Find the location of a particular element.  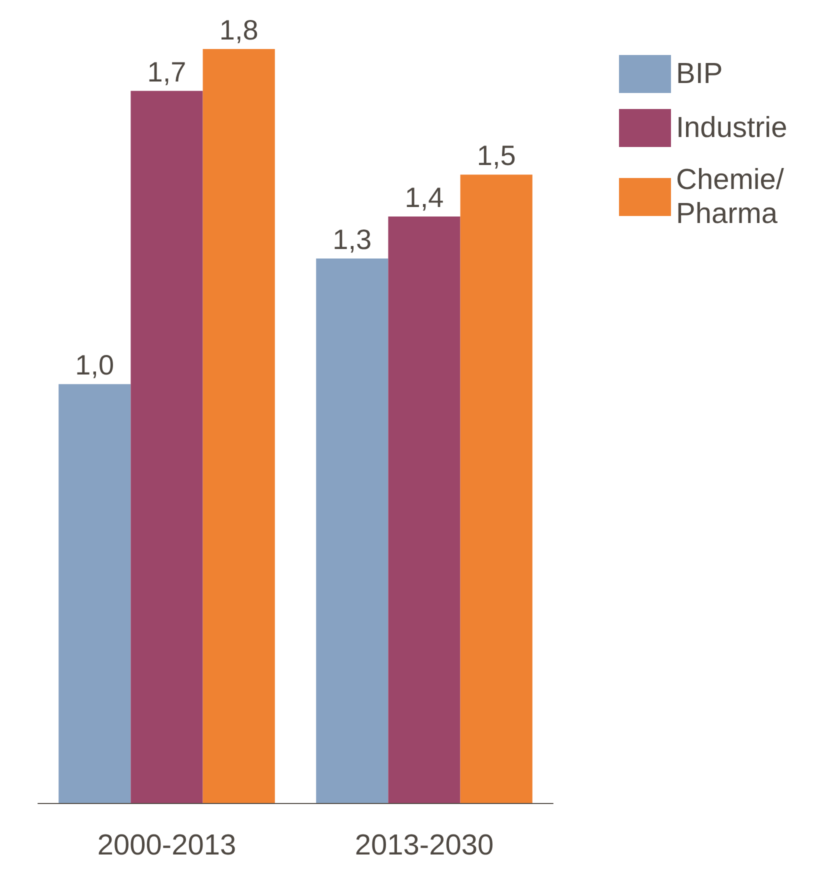

legend-label: Industrie is located at coordinates (732, 128).